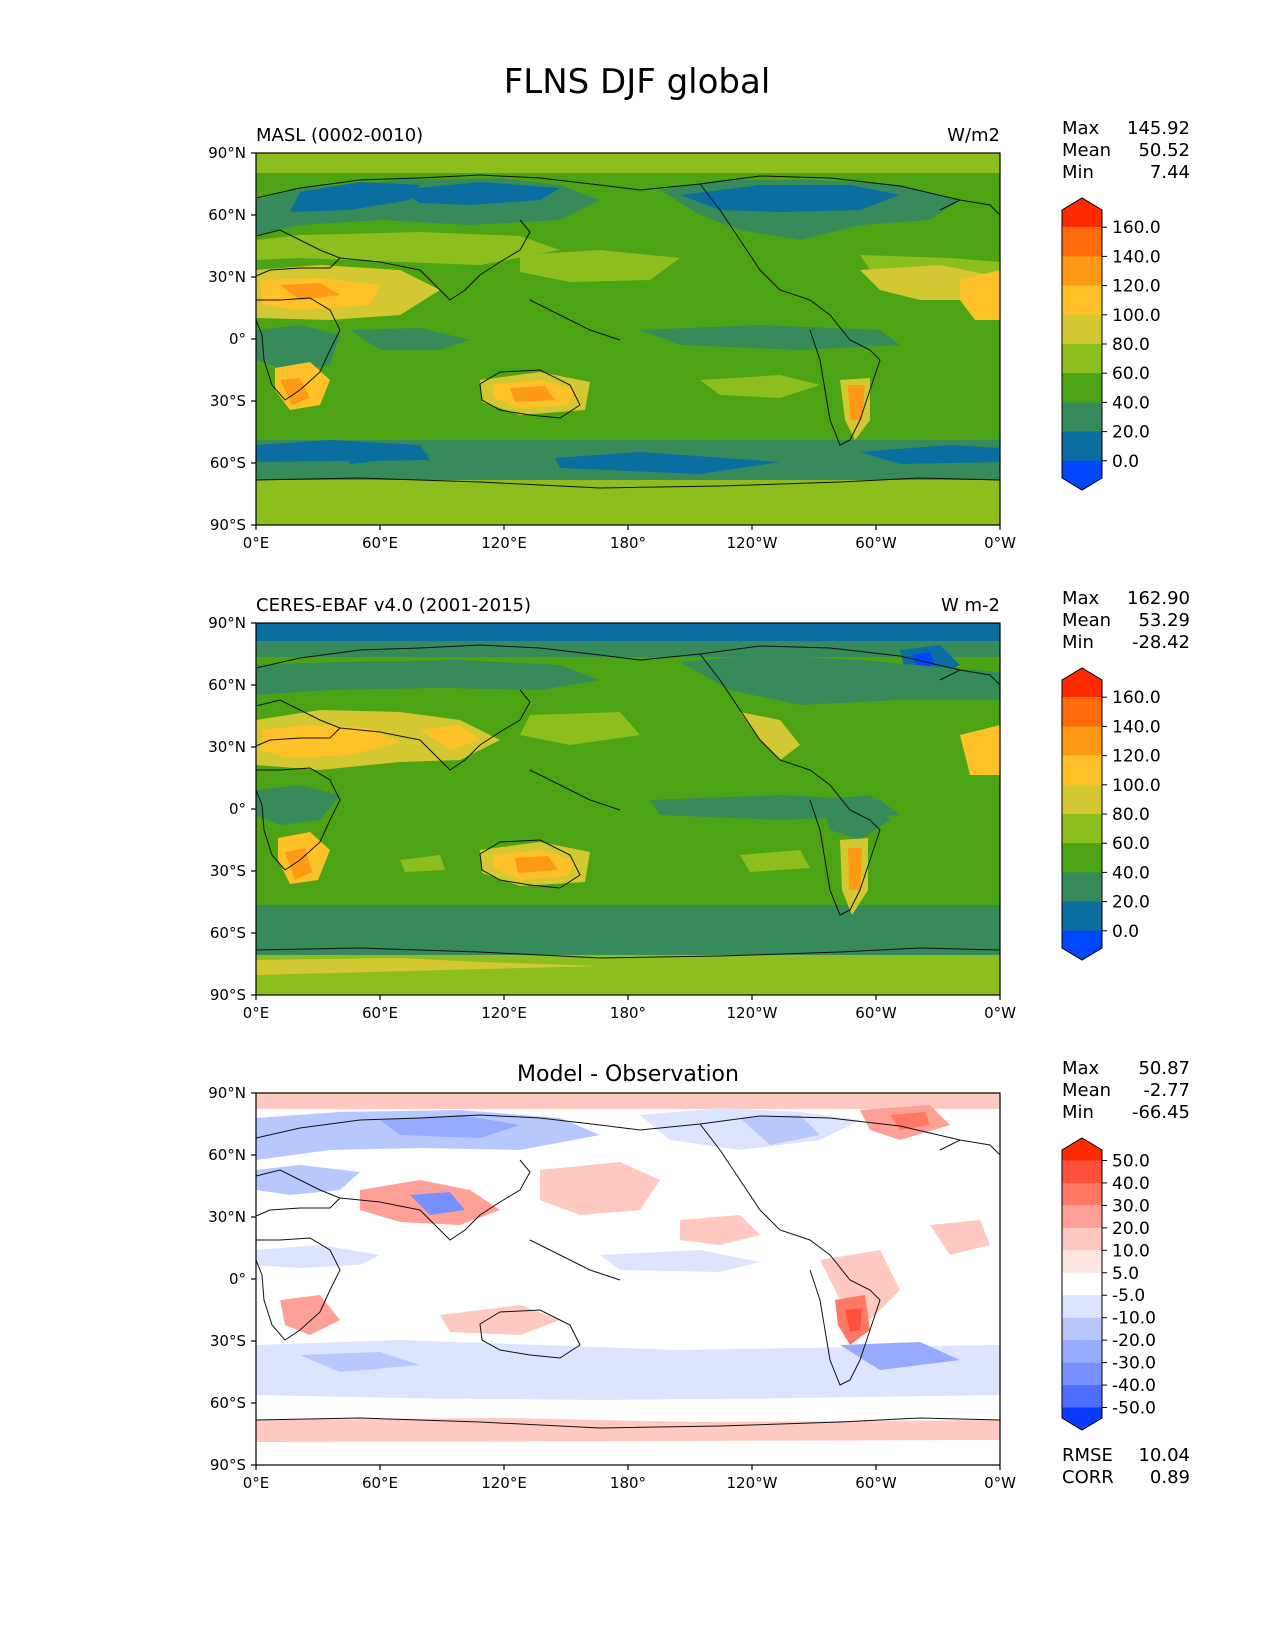  Describe the element at coordinates (480, 193) in the screenshot. I see `field-siberia-low` at that location.